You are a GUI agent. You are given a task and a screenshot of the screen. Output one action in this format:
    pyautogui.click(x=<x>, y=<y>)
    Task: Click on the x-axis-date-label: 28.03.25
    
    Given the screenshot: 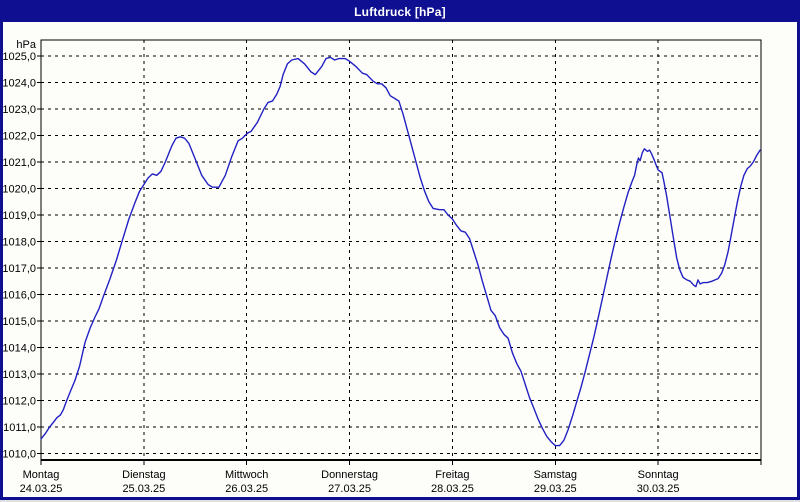 What is the action you would take?
    pyautogui.click(x=452, y=489)
    